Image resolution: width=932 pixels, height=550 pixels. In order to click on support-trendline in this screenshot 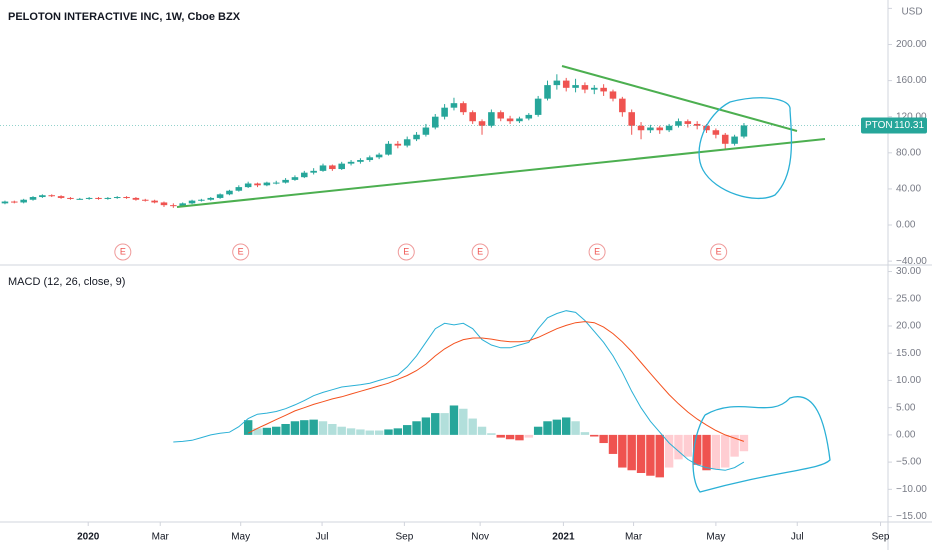, I will do `click(501, 173)`.